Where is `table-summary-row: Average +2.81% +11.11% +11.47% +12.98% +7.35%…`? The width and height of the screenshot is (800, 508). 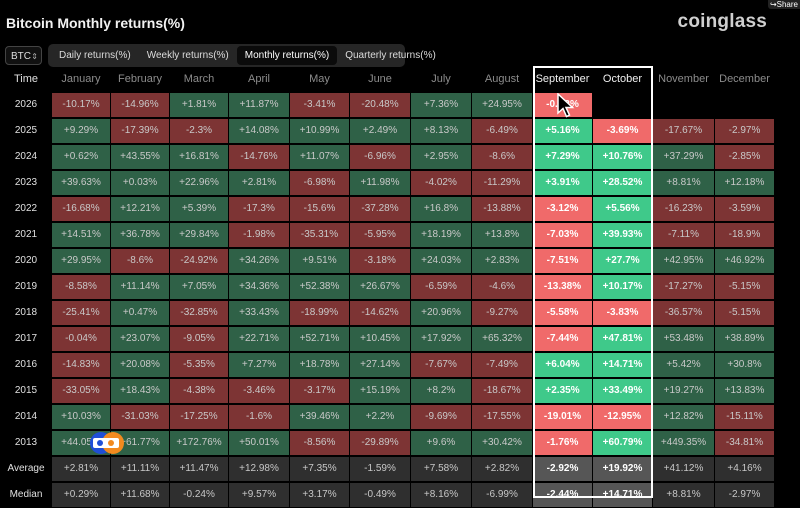 table-summary-row: Average +2.81% +11.11% +11.47% +12.98% +7.35%… is located at coordinates (400, 469).